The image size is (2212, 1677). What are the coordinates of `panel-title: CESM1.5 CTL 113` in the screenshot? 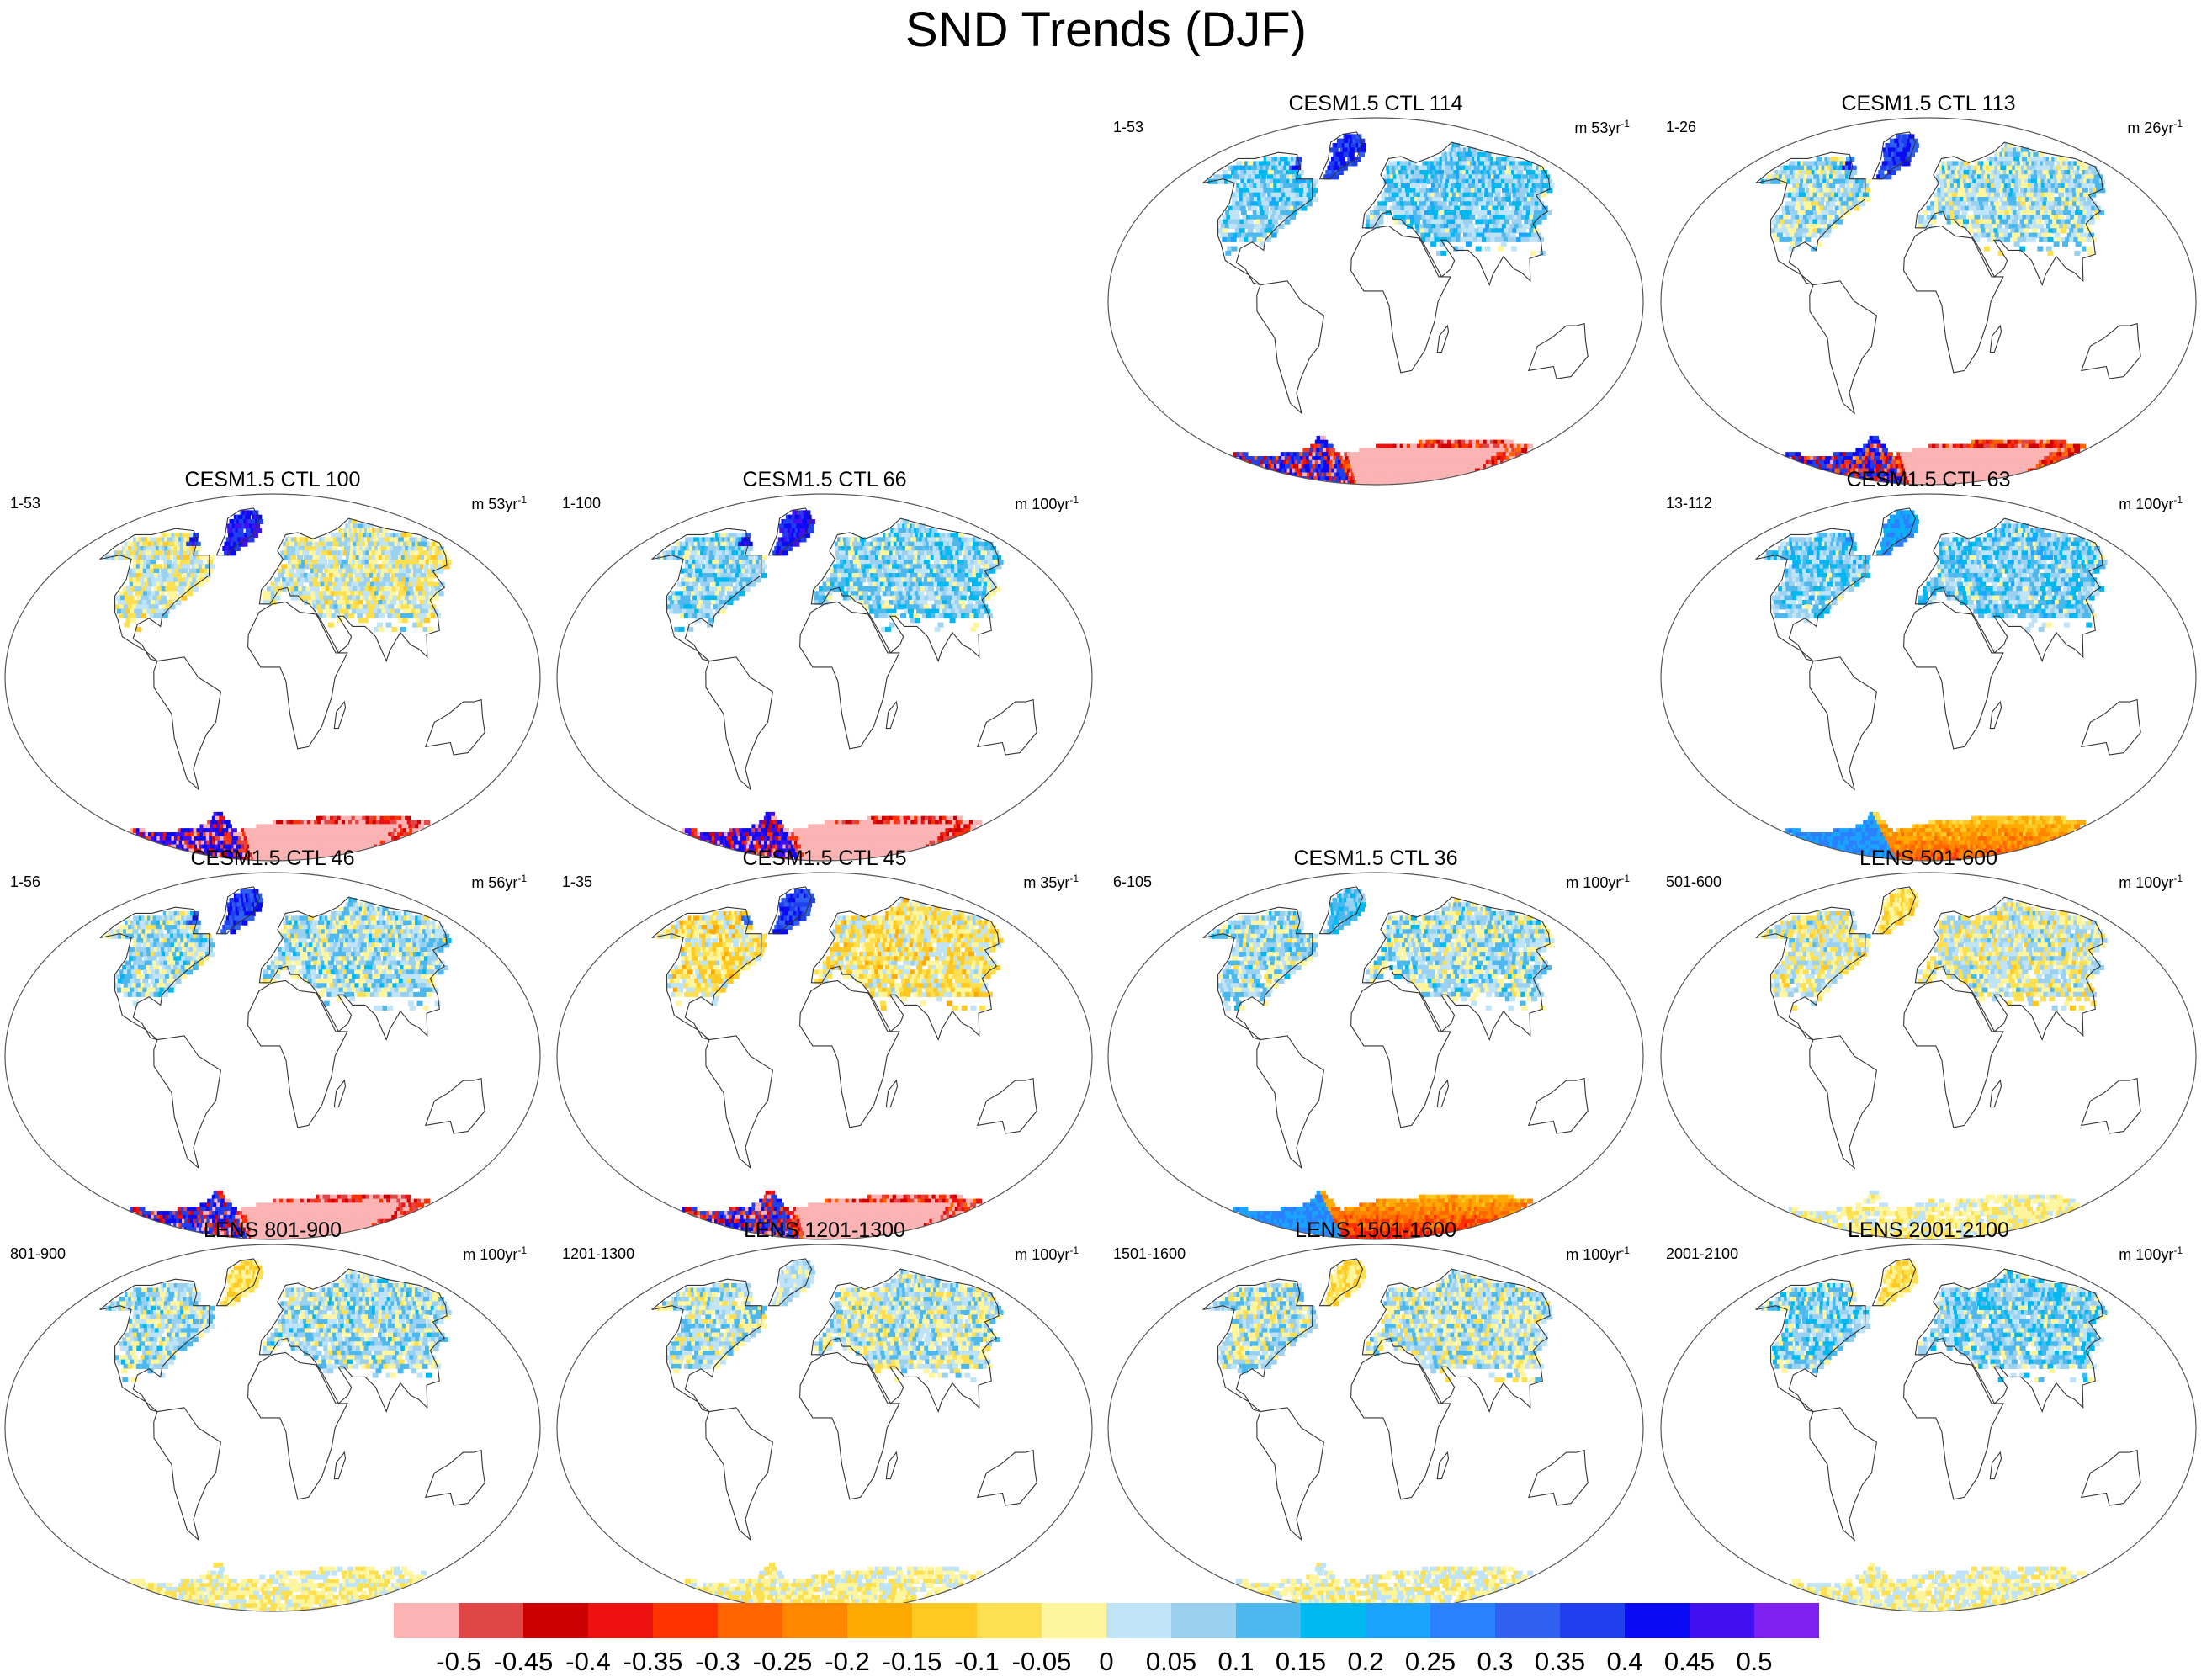 It's located at (1928, 103).